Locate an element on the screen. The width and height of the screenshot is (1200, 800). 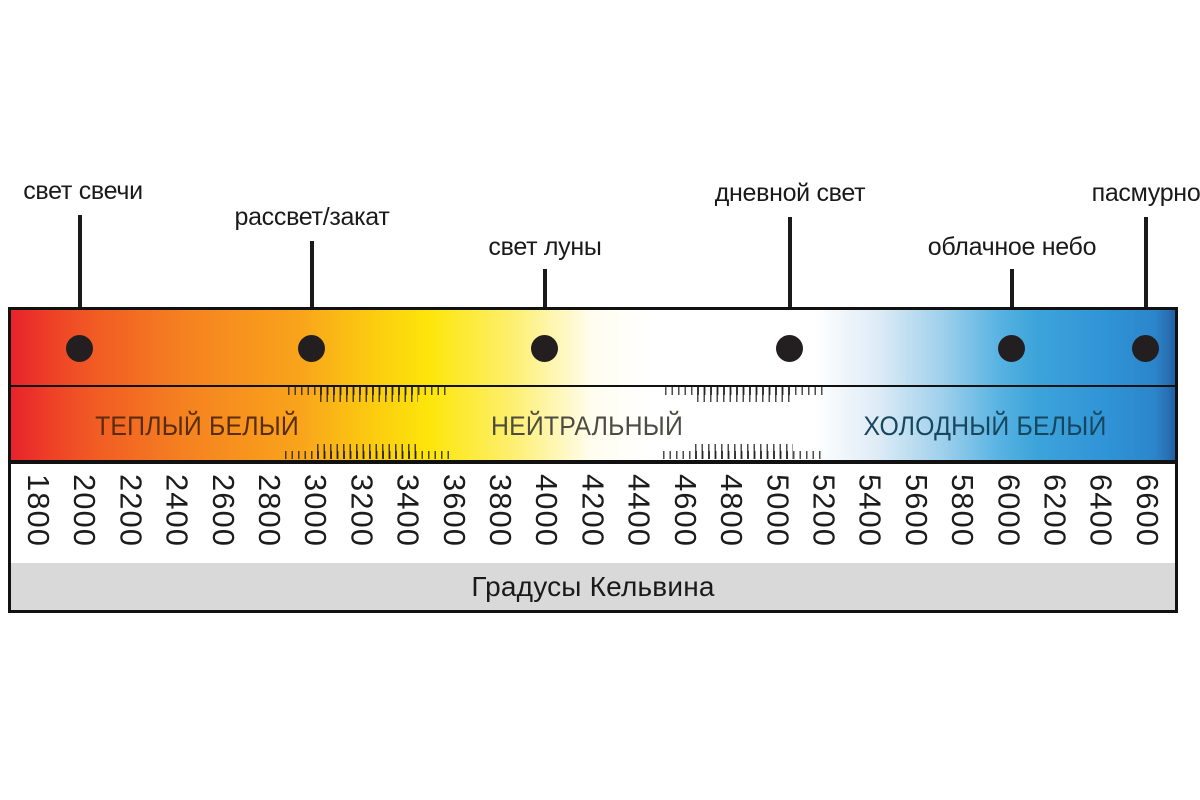
callout-label-cloudy-sky: облачное небо is located at coordinates (1012, 247).